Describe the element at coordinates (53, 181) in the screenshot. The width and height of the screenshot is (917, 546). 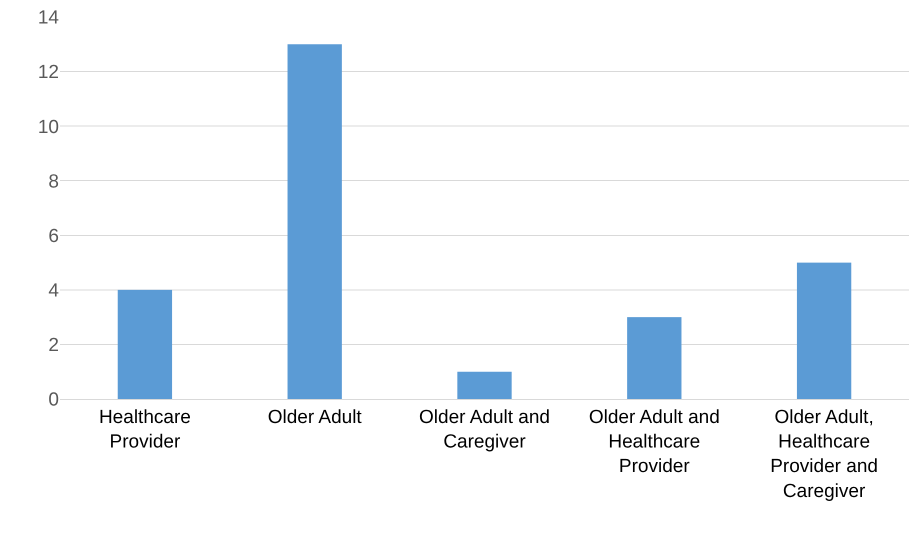
I see `y-tick-label: 8` at that location.